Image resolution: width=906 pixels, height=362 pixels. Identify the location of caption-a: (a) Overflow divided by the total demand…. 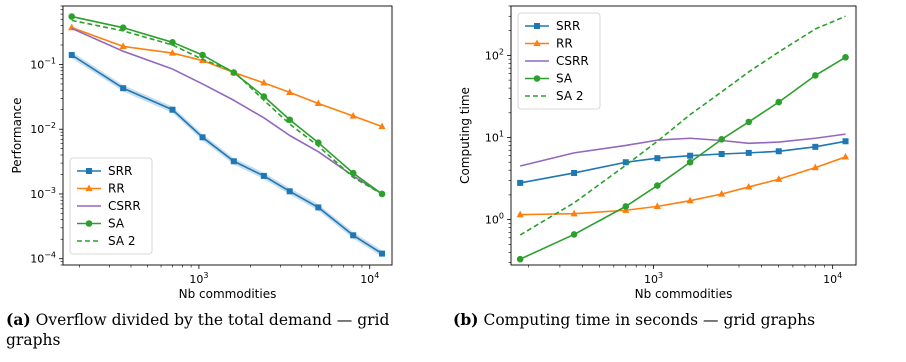
(225, 330).